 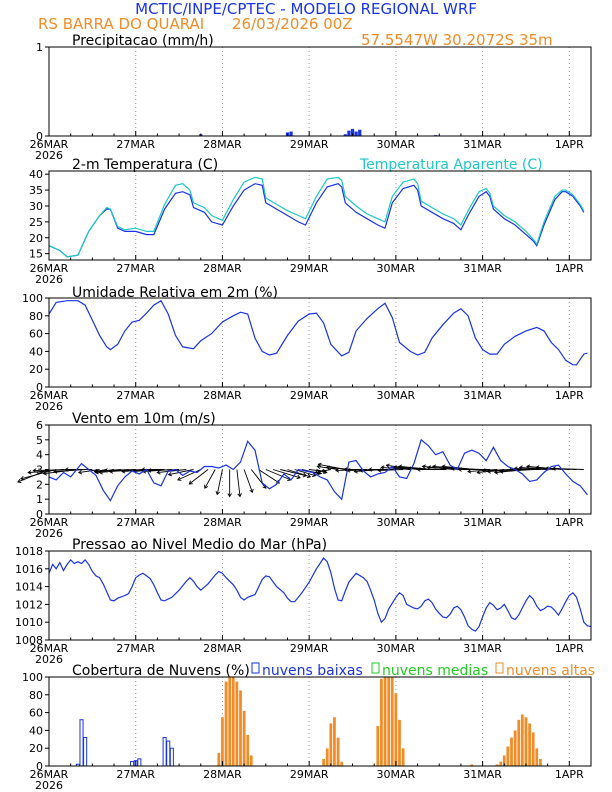 I want to click on pressure-xtick-label: 29MAR, so click(x=309, y=648).